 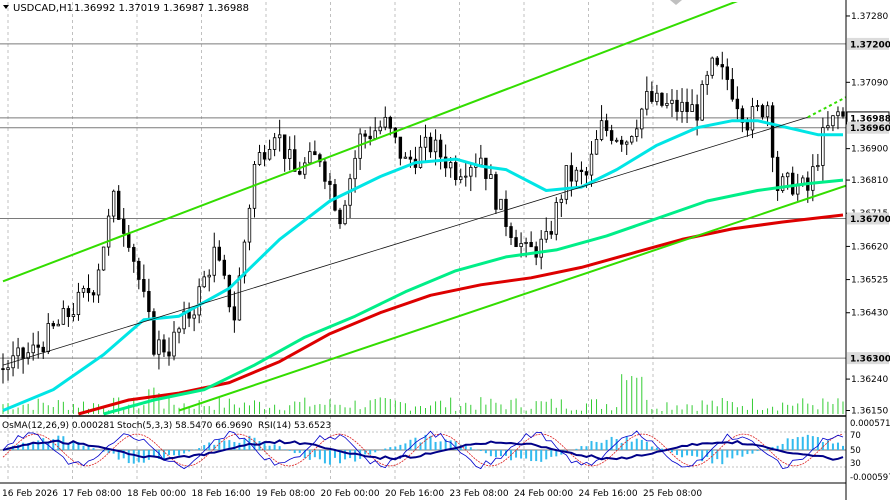 What do you see at coordinates (870, 220) in the screenshot?
I see `price-level-label: 1.36700` at bounding box center [870, 220].